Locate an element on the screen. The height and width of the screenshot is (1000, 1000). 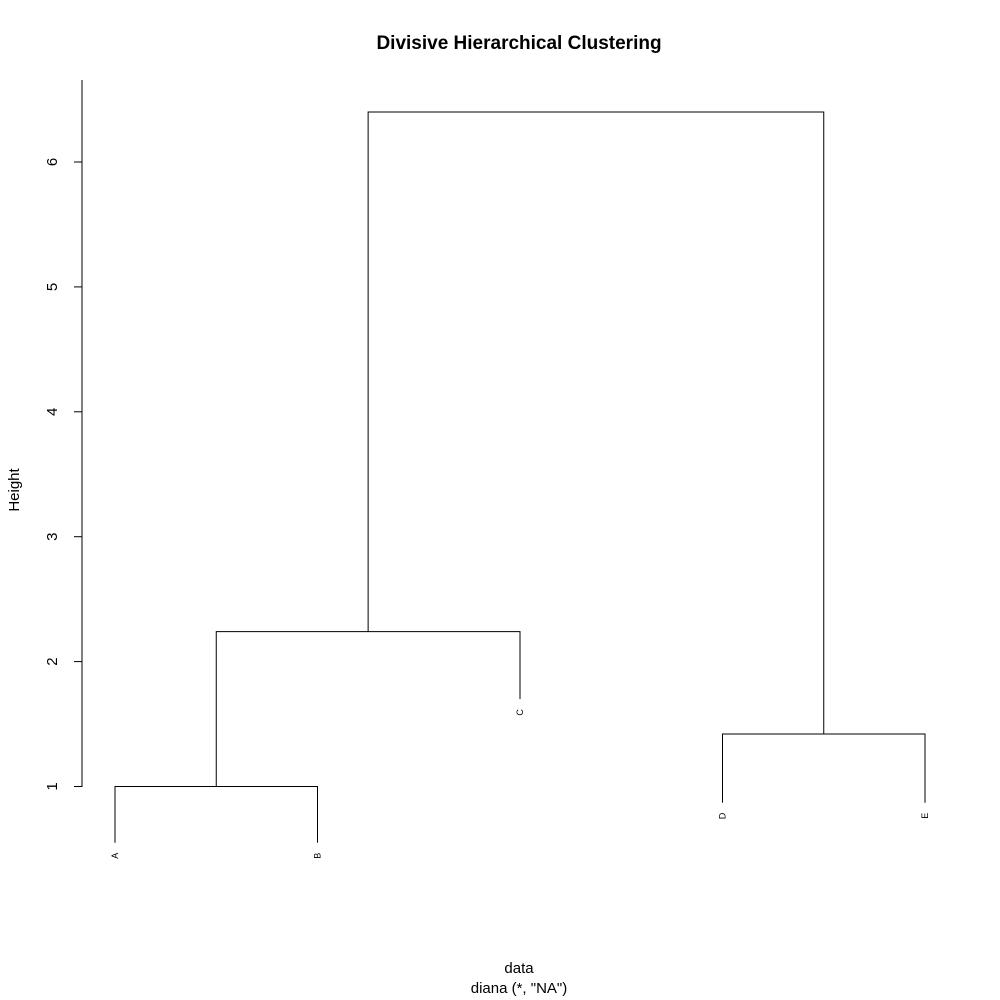
x-axis-sublabel: diana (*, "NA") is located at coordinates (519, 988).